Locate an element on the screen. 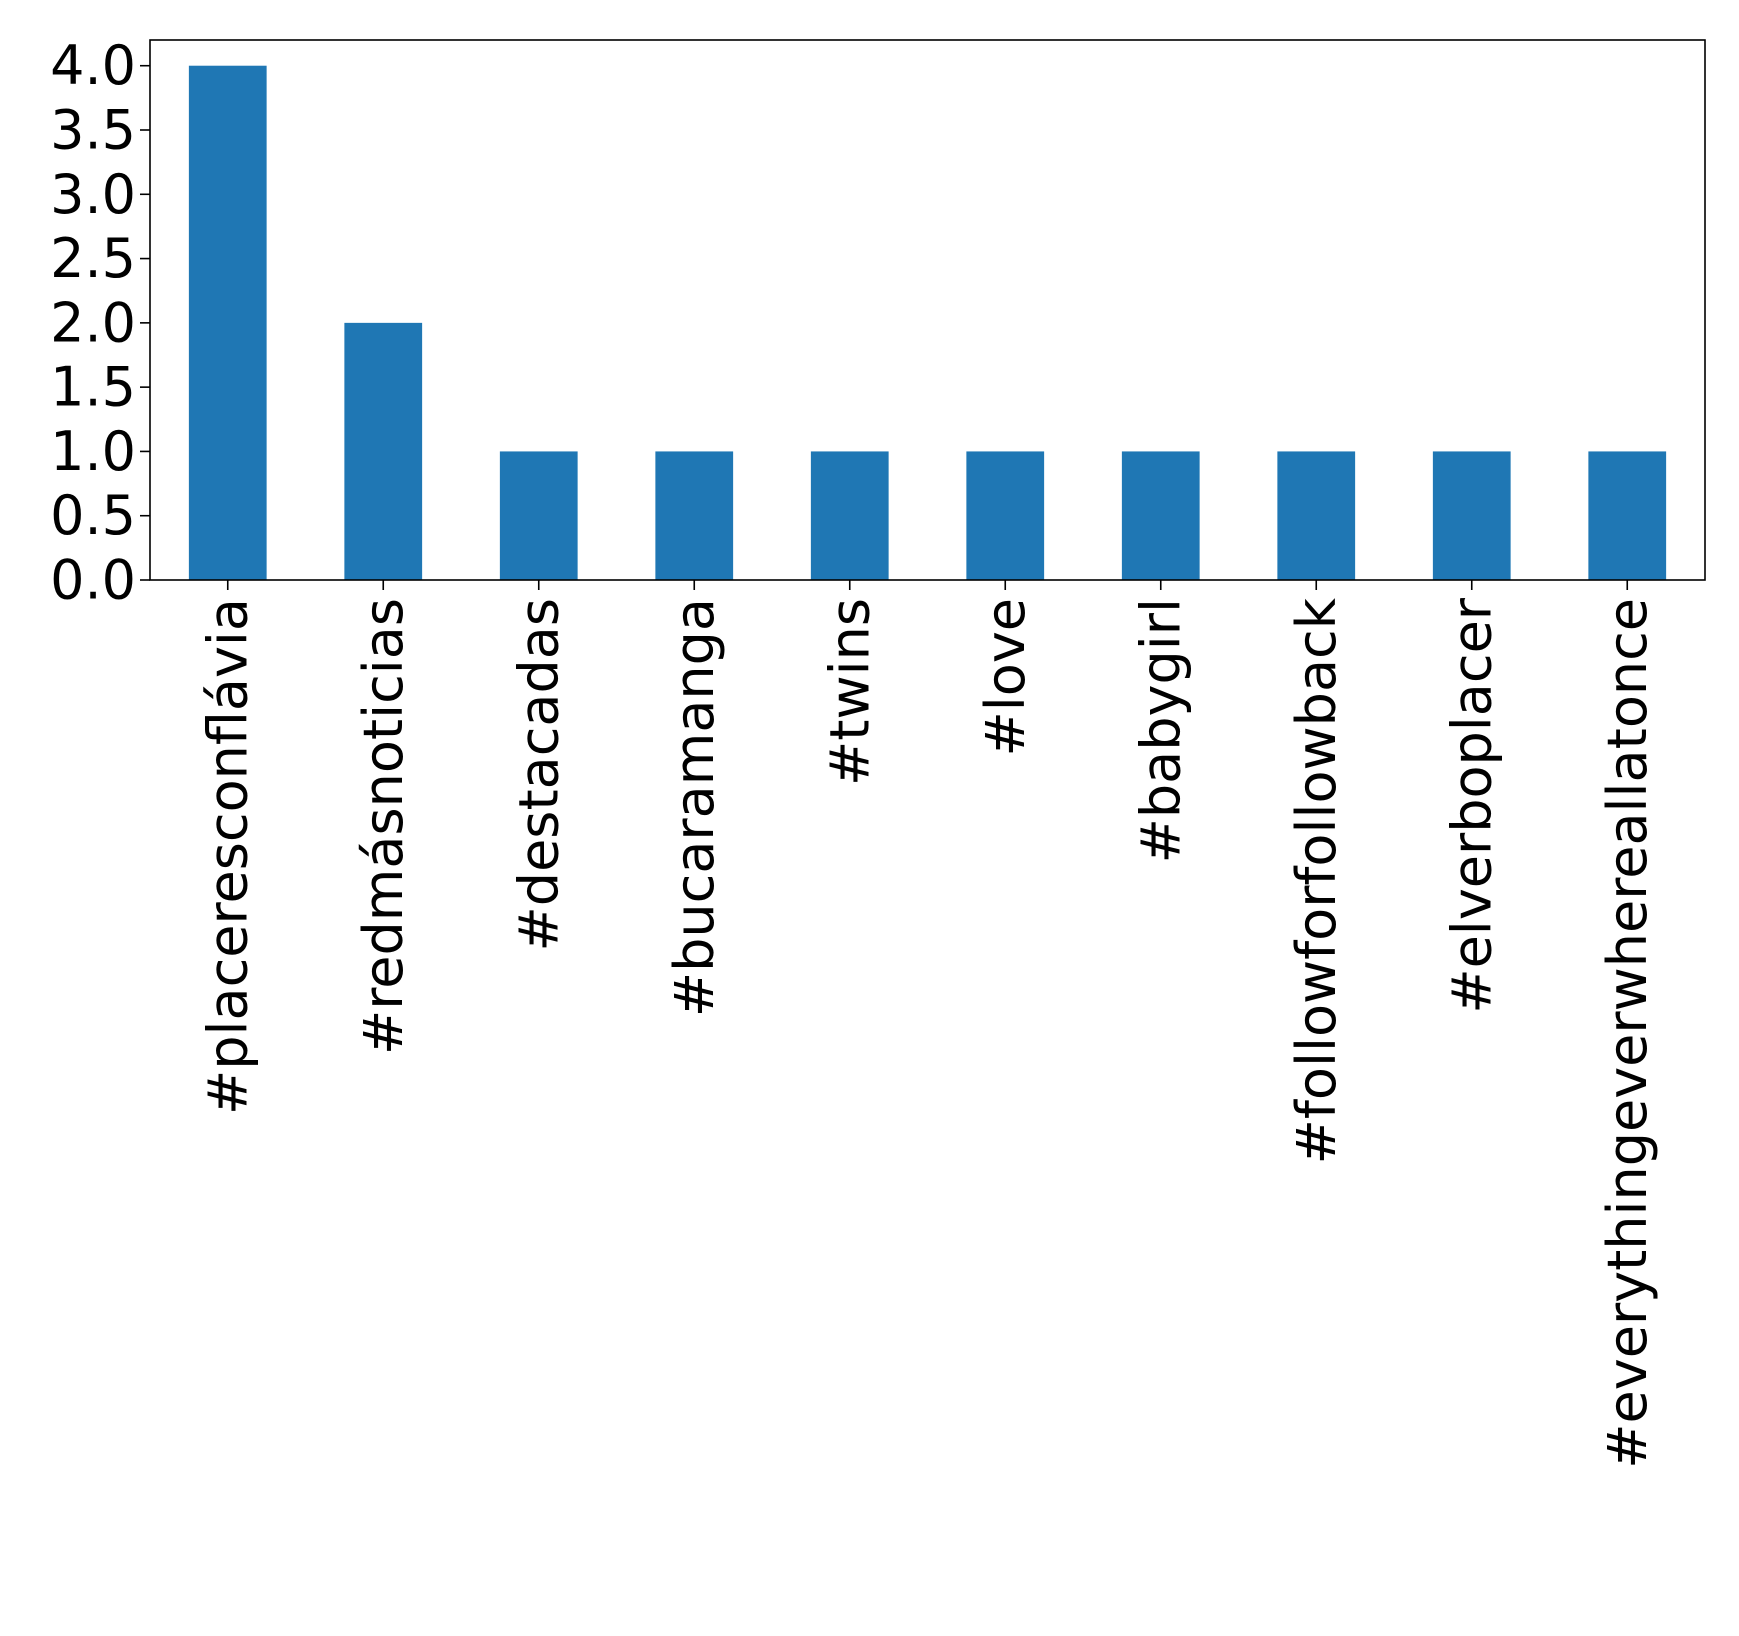  x-tick-label: #destacadas is located at coordinates (538, 774).